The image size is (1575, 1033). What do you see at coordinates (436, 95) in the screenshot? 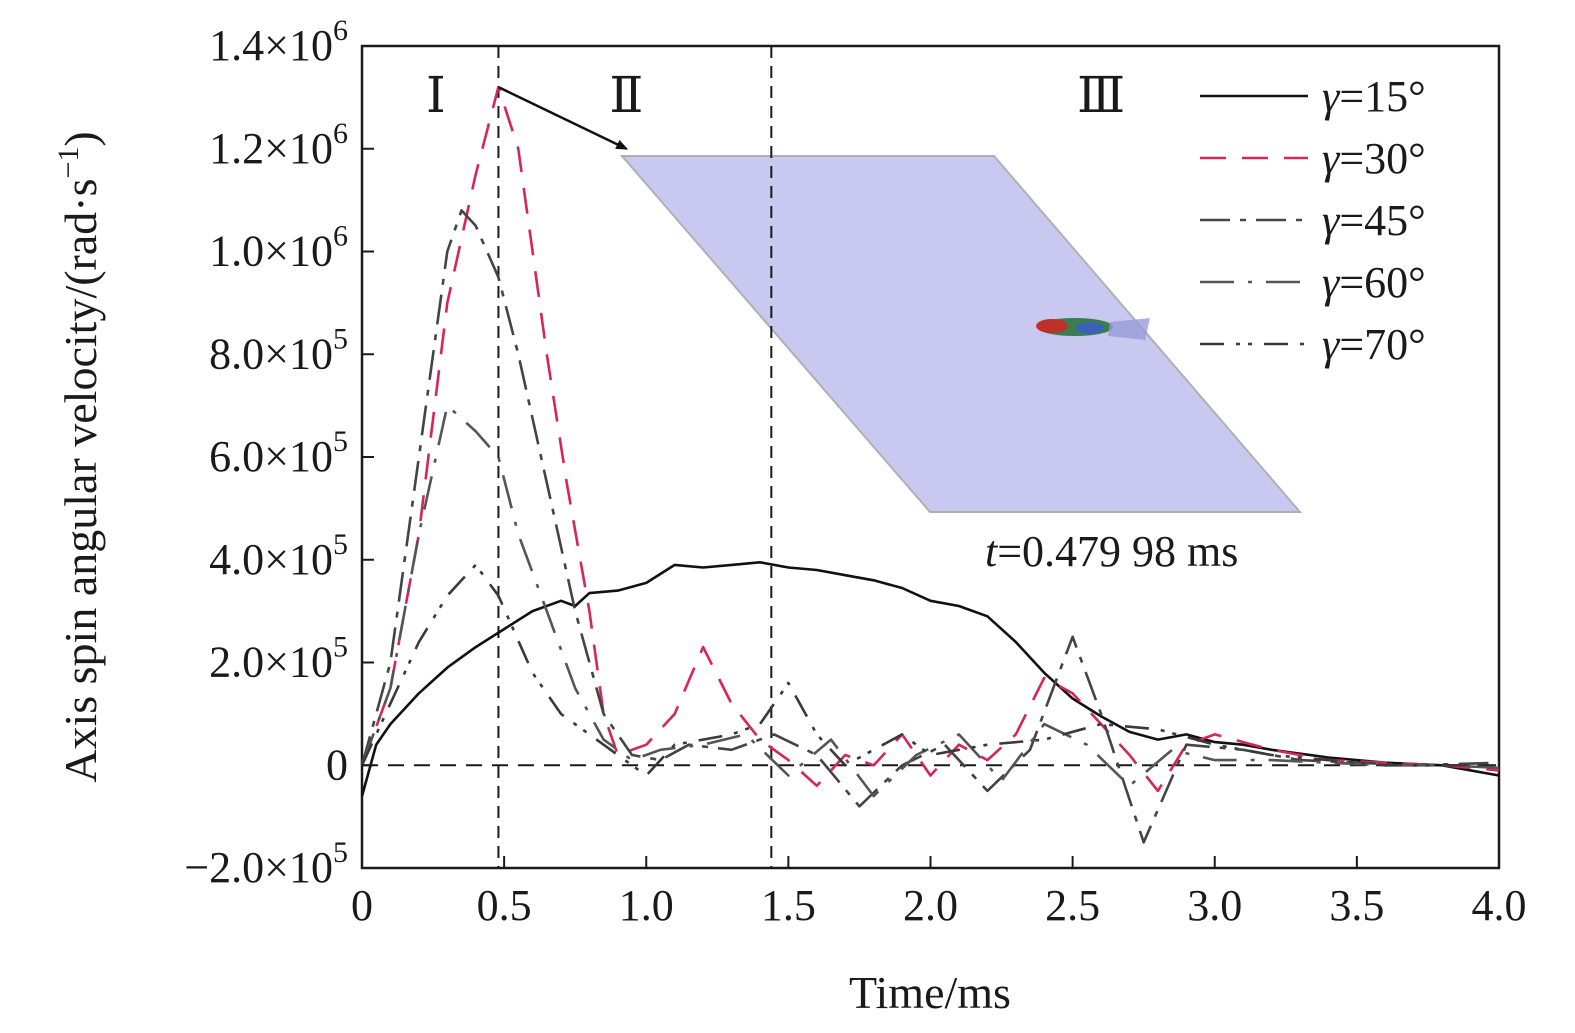
I see `region-label-1: Ⅰ` at bounding box center [436, 95].